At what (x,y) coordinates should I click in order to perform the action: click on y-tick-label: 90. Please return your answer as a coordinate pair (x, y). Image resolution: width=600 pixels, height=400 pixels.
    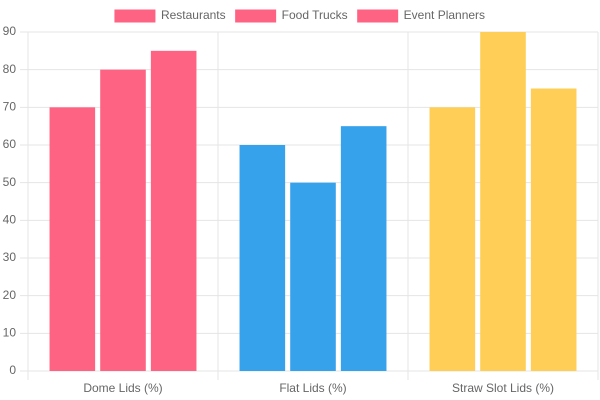
    Looking at the image, I should click on (10, 31).